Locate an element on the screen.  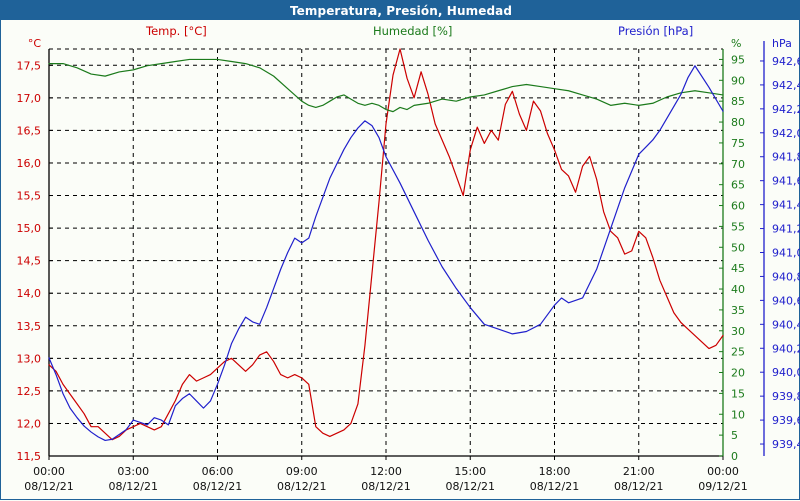
svg-text: 941,00 is located at coordinates (786, 253).